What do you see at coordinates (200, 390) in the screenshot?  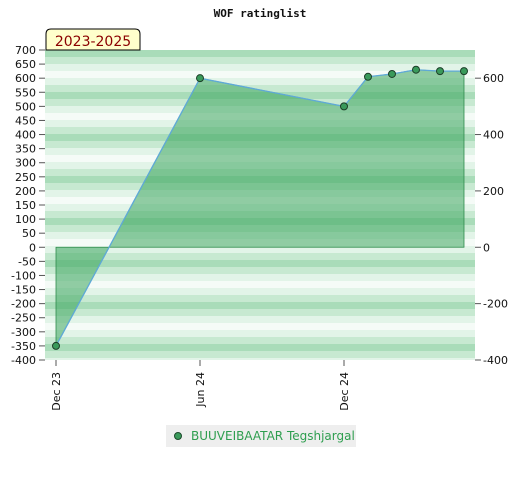 I see `x-tick-label: Jun 24` at bounding box center [200, 390].